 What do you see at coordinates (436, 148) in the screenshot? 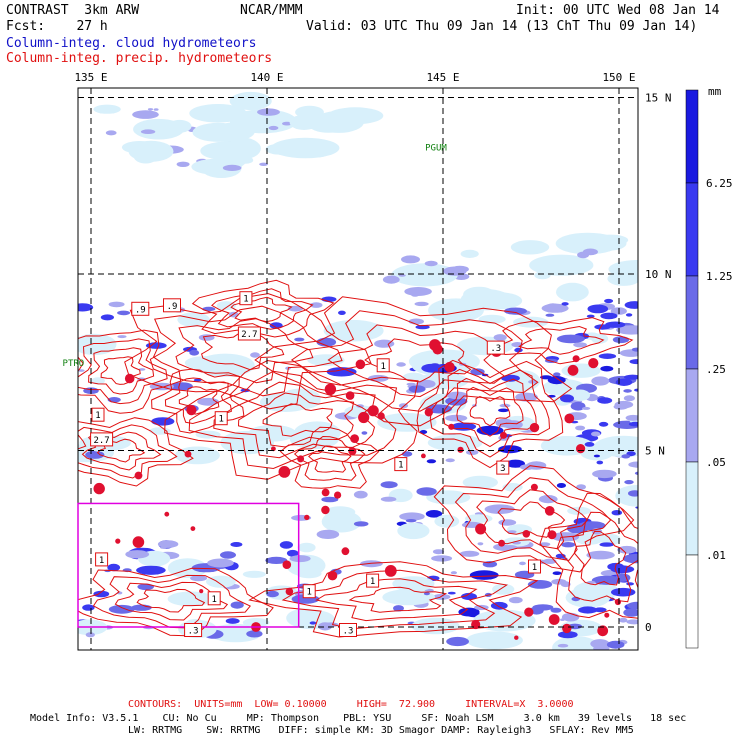
I see `place-label: PGUM` at bounding box center [436, 148].